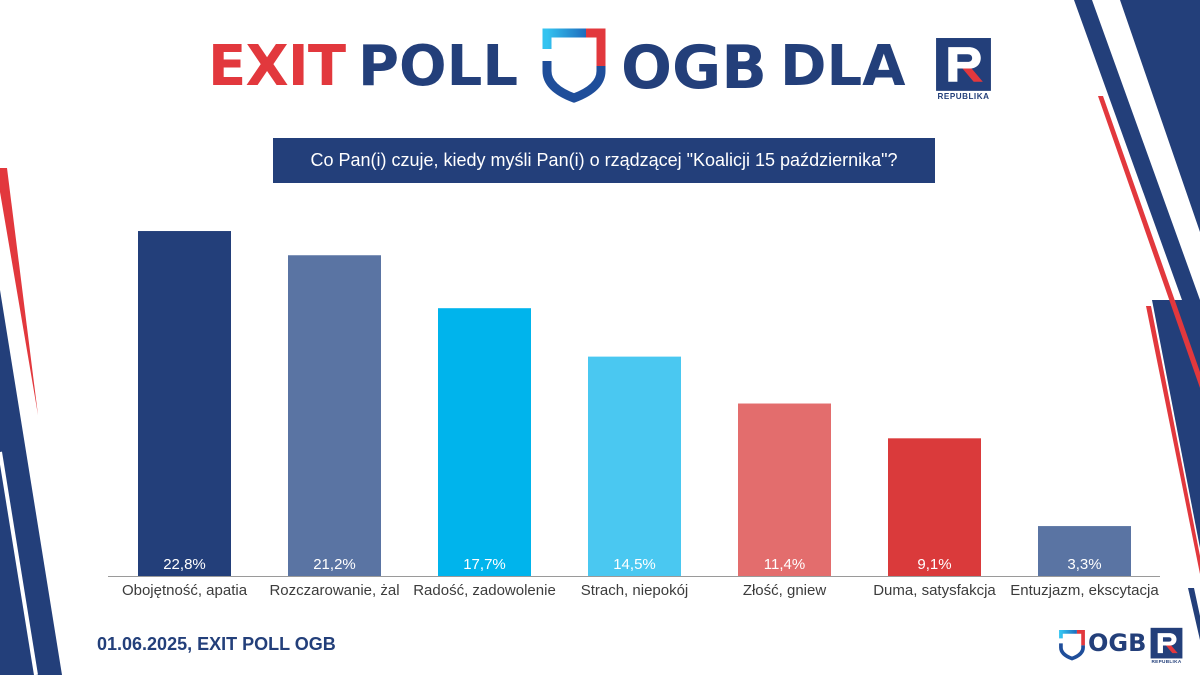 The image size is (1200, 675). Describe the element at coordinates (784, 564) in the screenshot. I see `bar-value-label: 11,4%` at that location.